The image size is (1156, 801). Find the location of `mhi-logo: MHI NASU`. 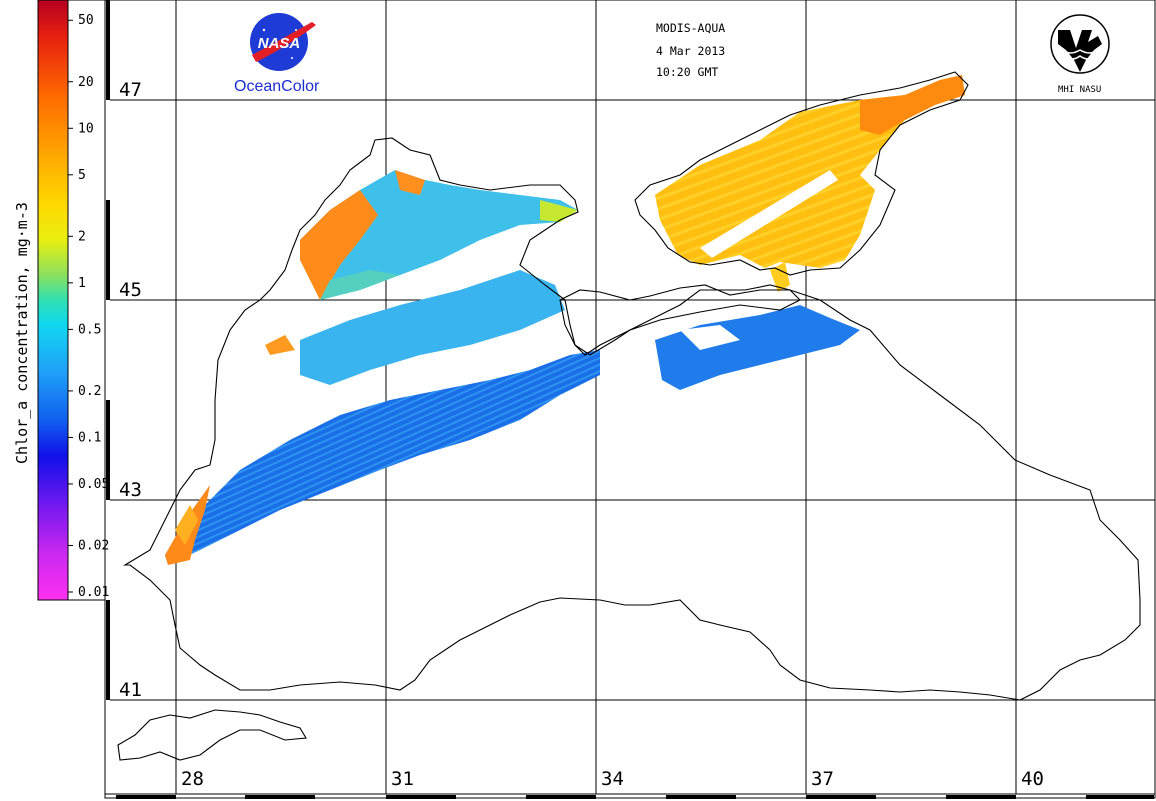

mhi-logo: MHI NASU is located at coordinates (1080, 54).